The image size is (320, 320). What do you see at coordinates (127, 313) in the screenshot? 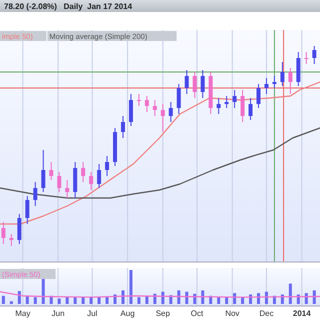
I see `x-tick-label: Aug` at bounding box center [127, 313].